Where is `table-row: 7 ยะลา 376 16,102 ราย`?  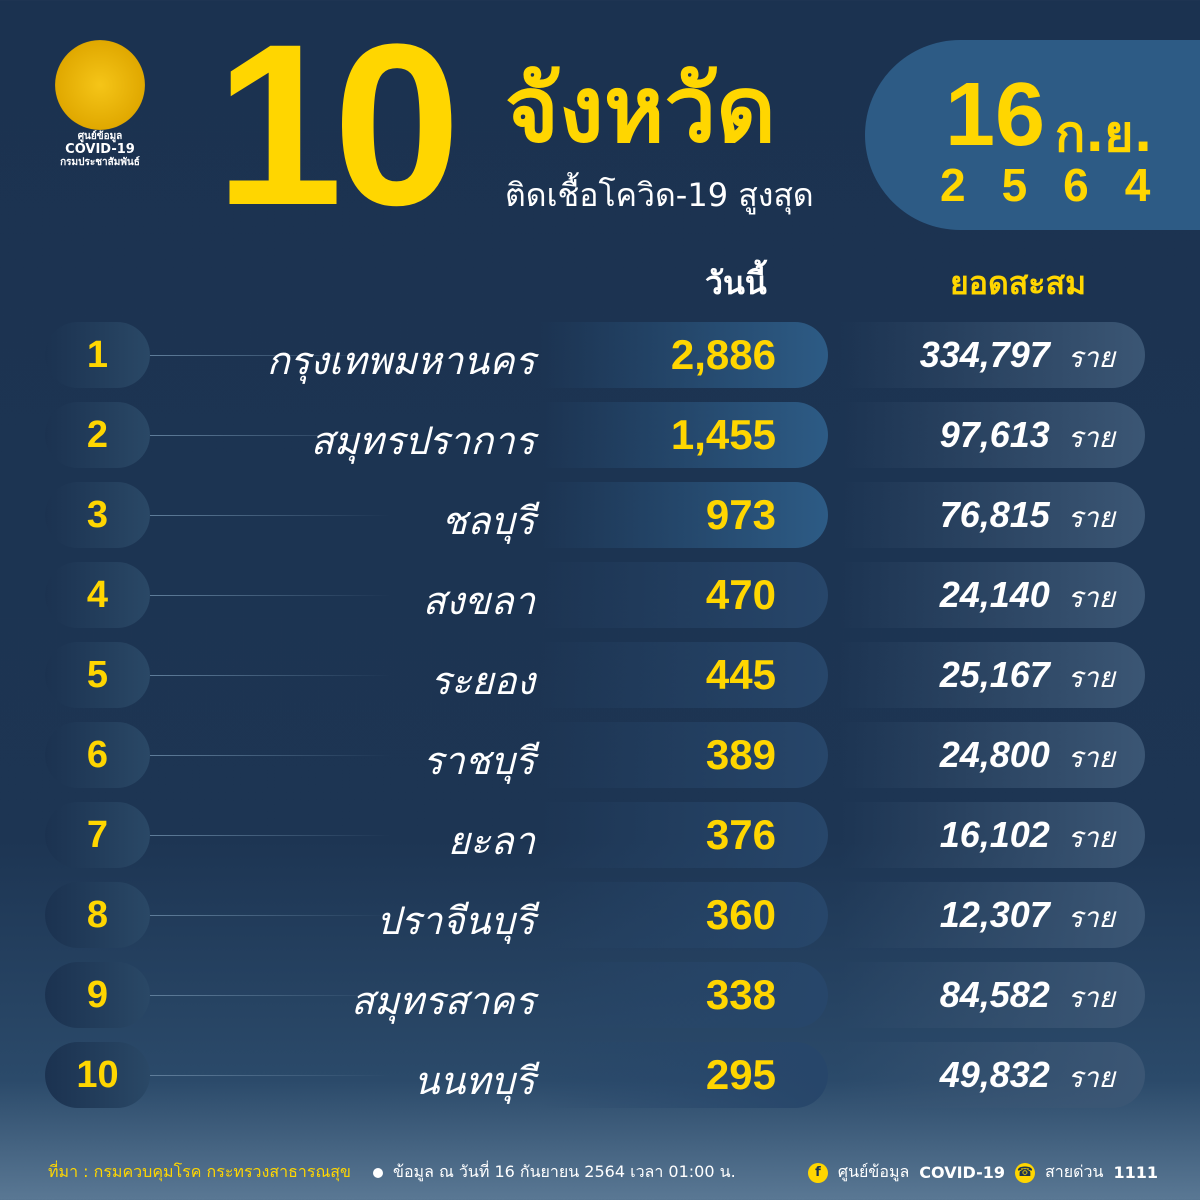 table-row: 7 ยะลา 376 16,102 ราย is located at coordinates (600, 835).